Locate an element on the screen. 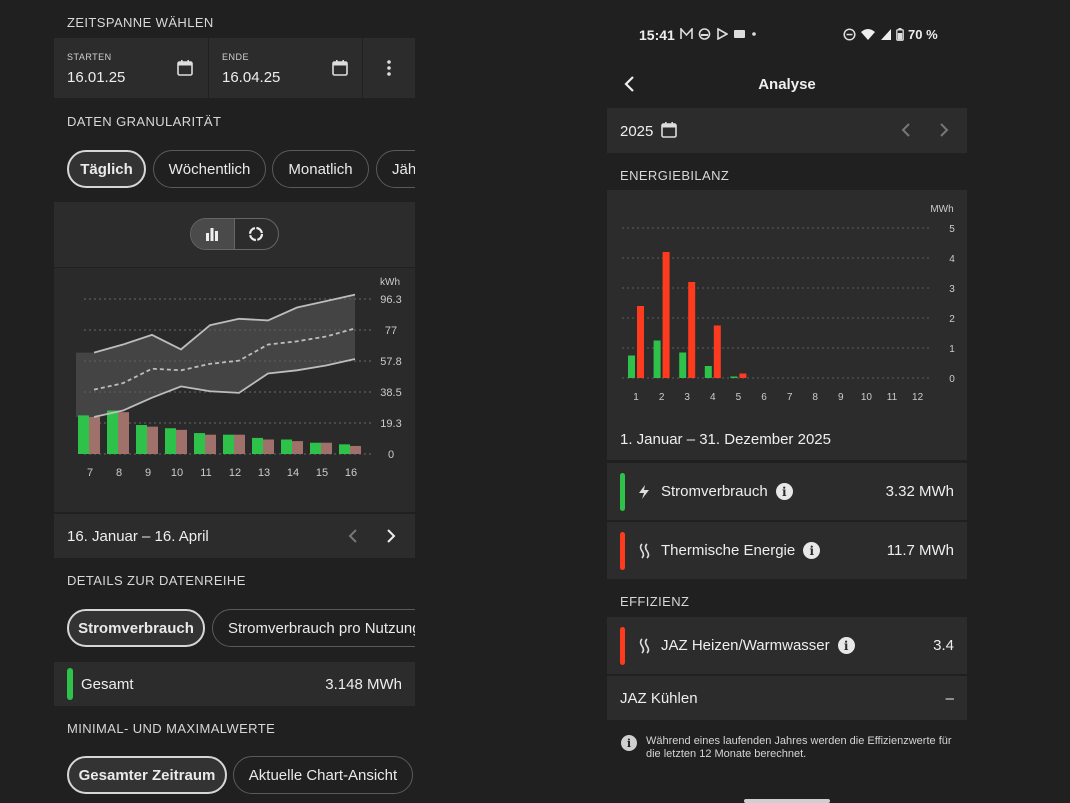 Image resolution: width=1070 pixels, height=803 pixels. status-system-icons: 70 % is located at coordinates (890, 34).